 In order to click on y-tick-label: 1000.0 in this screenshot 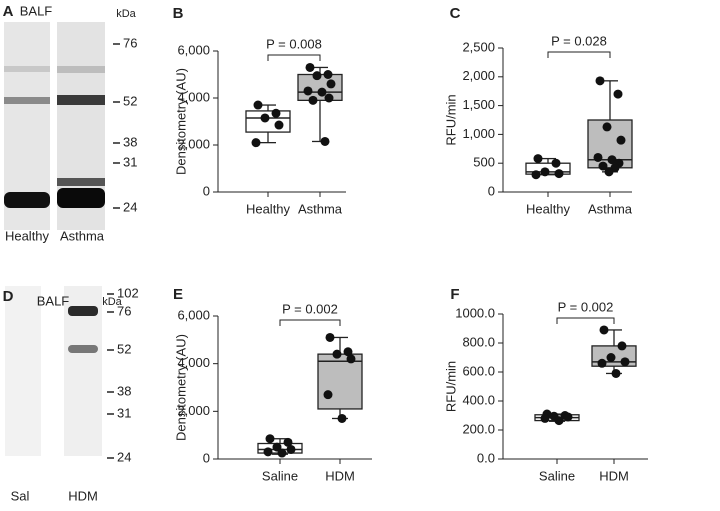, I will do `click(475, 312)`.